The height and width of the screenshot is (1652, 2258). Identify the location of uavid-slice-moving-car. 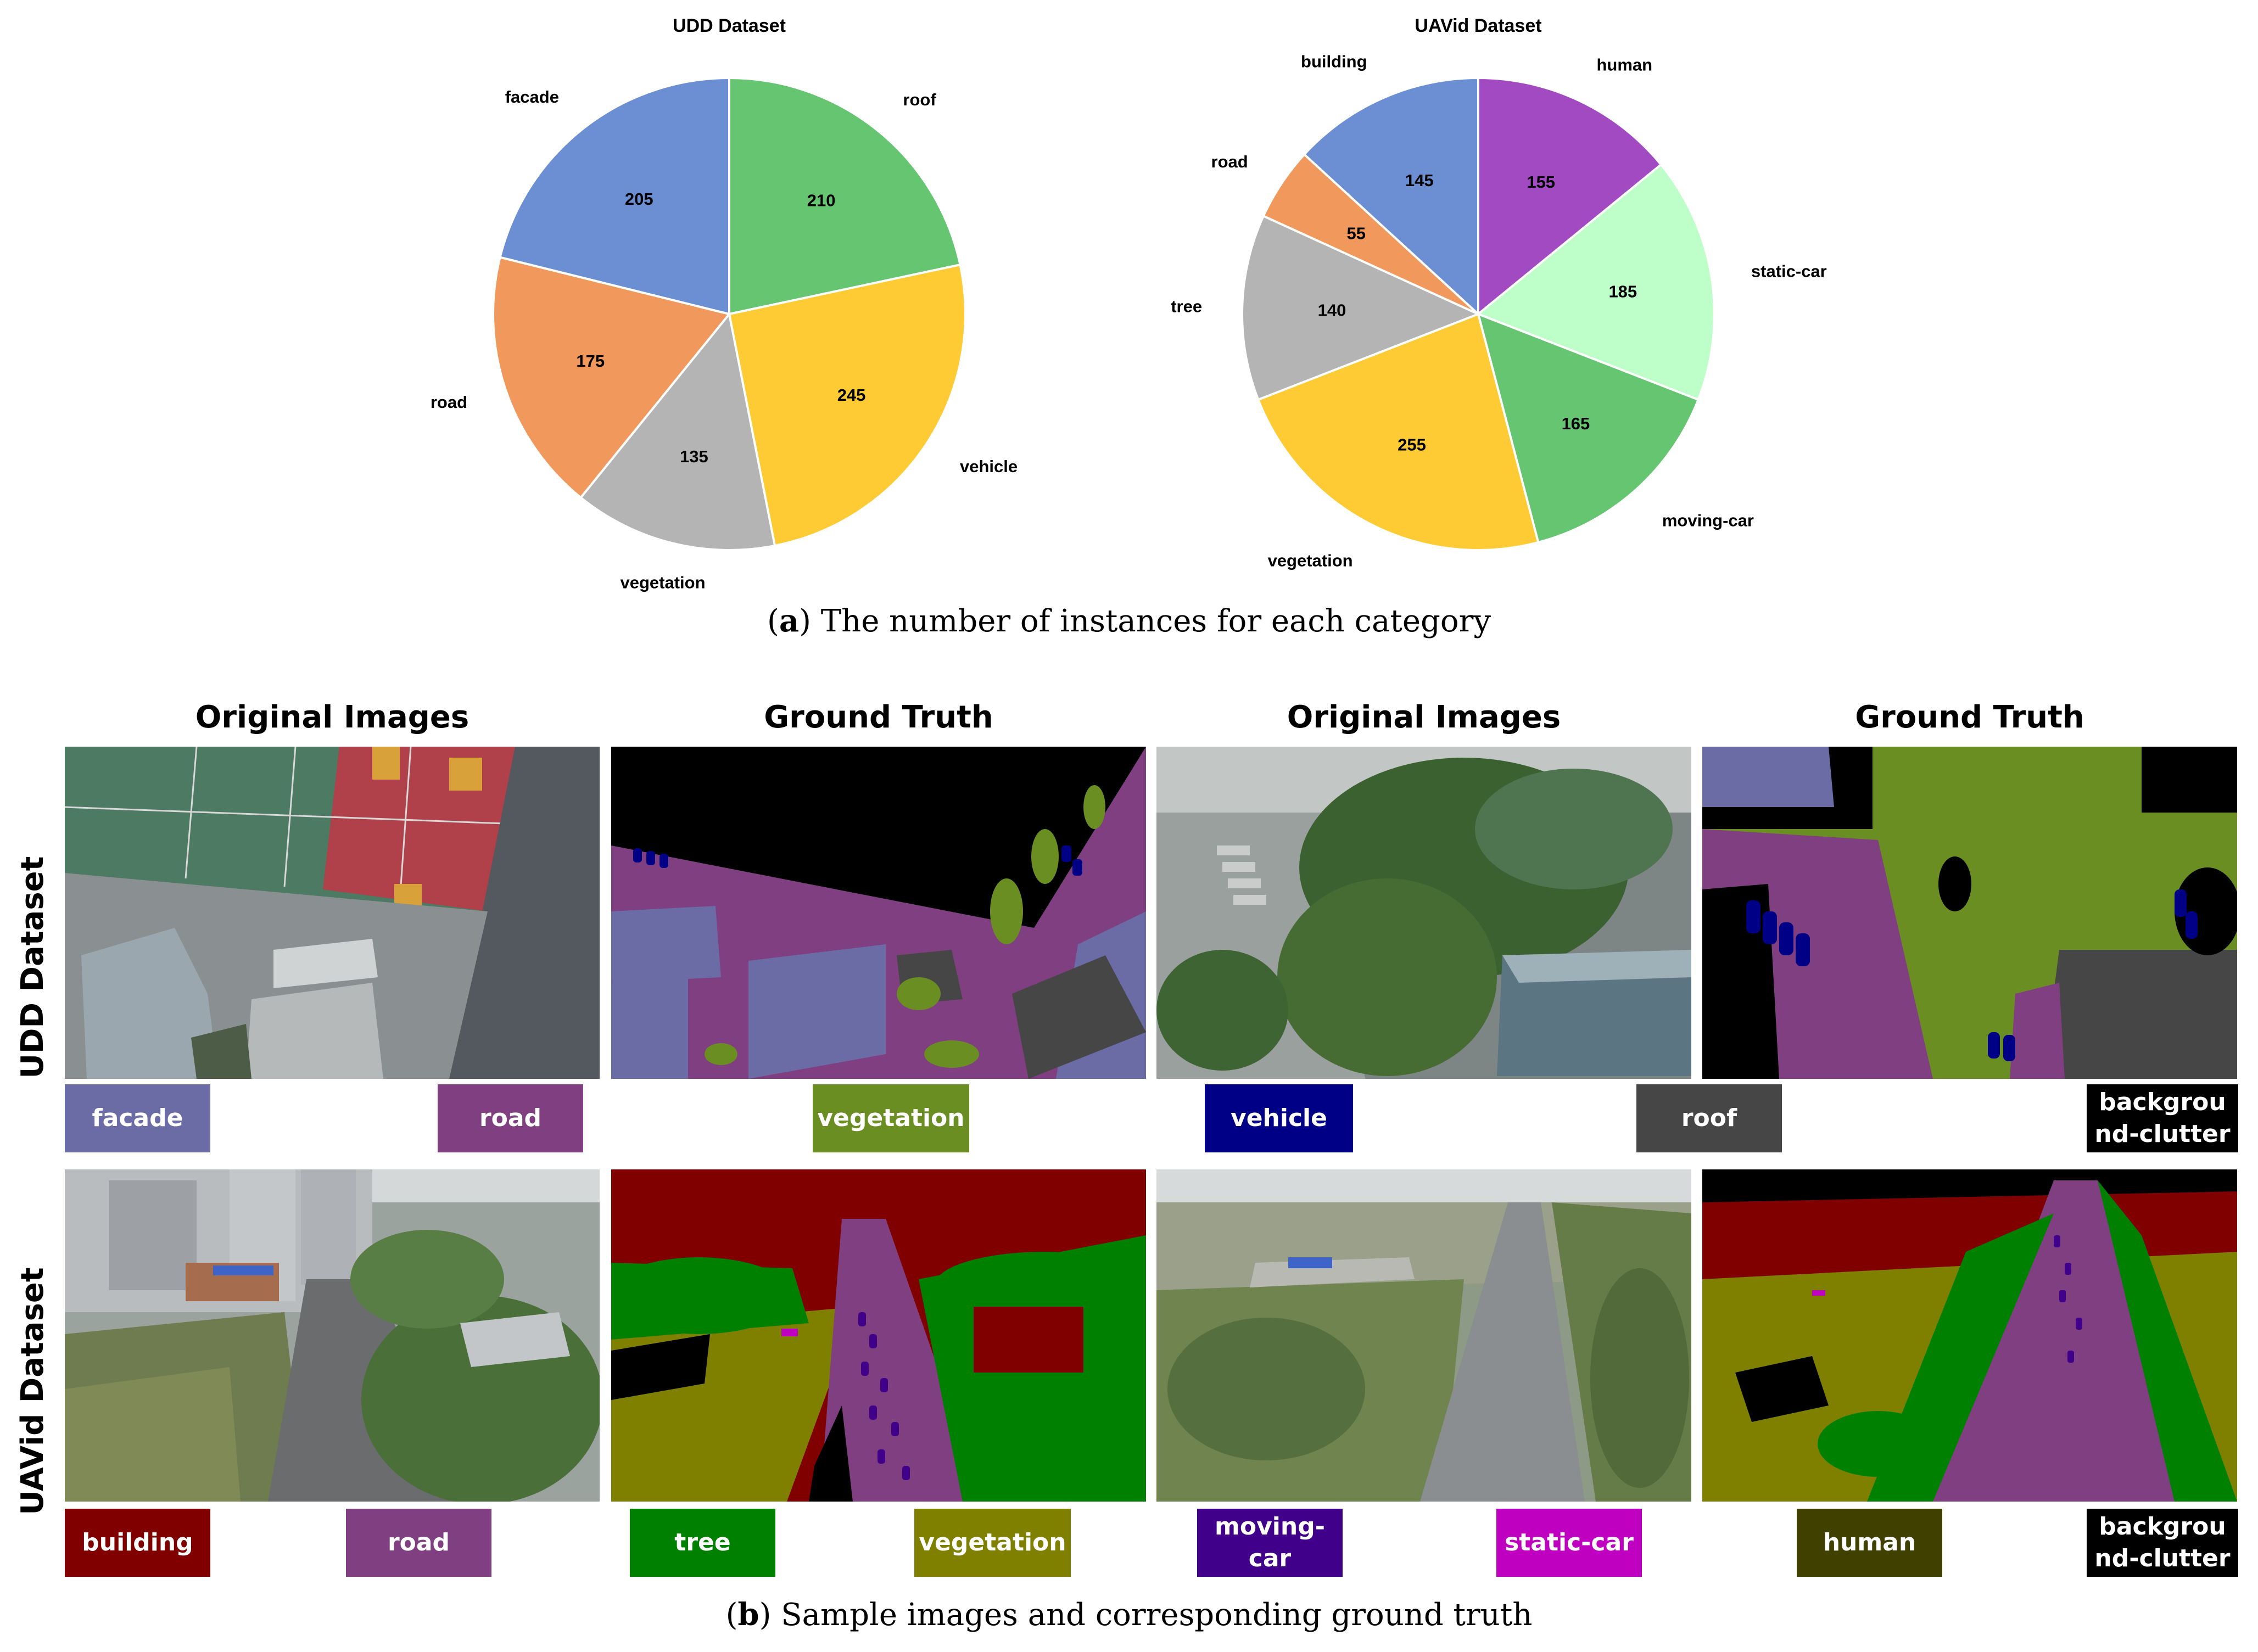
(1589, 428).